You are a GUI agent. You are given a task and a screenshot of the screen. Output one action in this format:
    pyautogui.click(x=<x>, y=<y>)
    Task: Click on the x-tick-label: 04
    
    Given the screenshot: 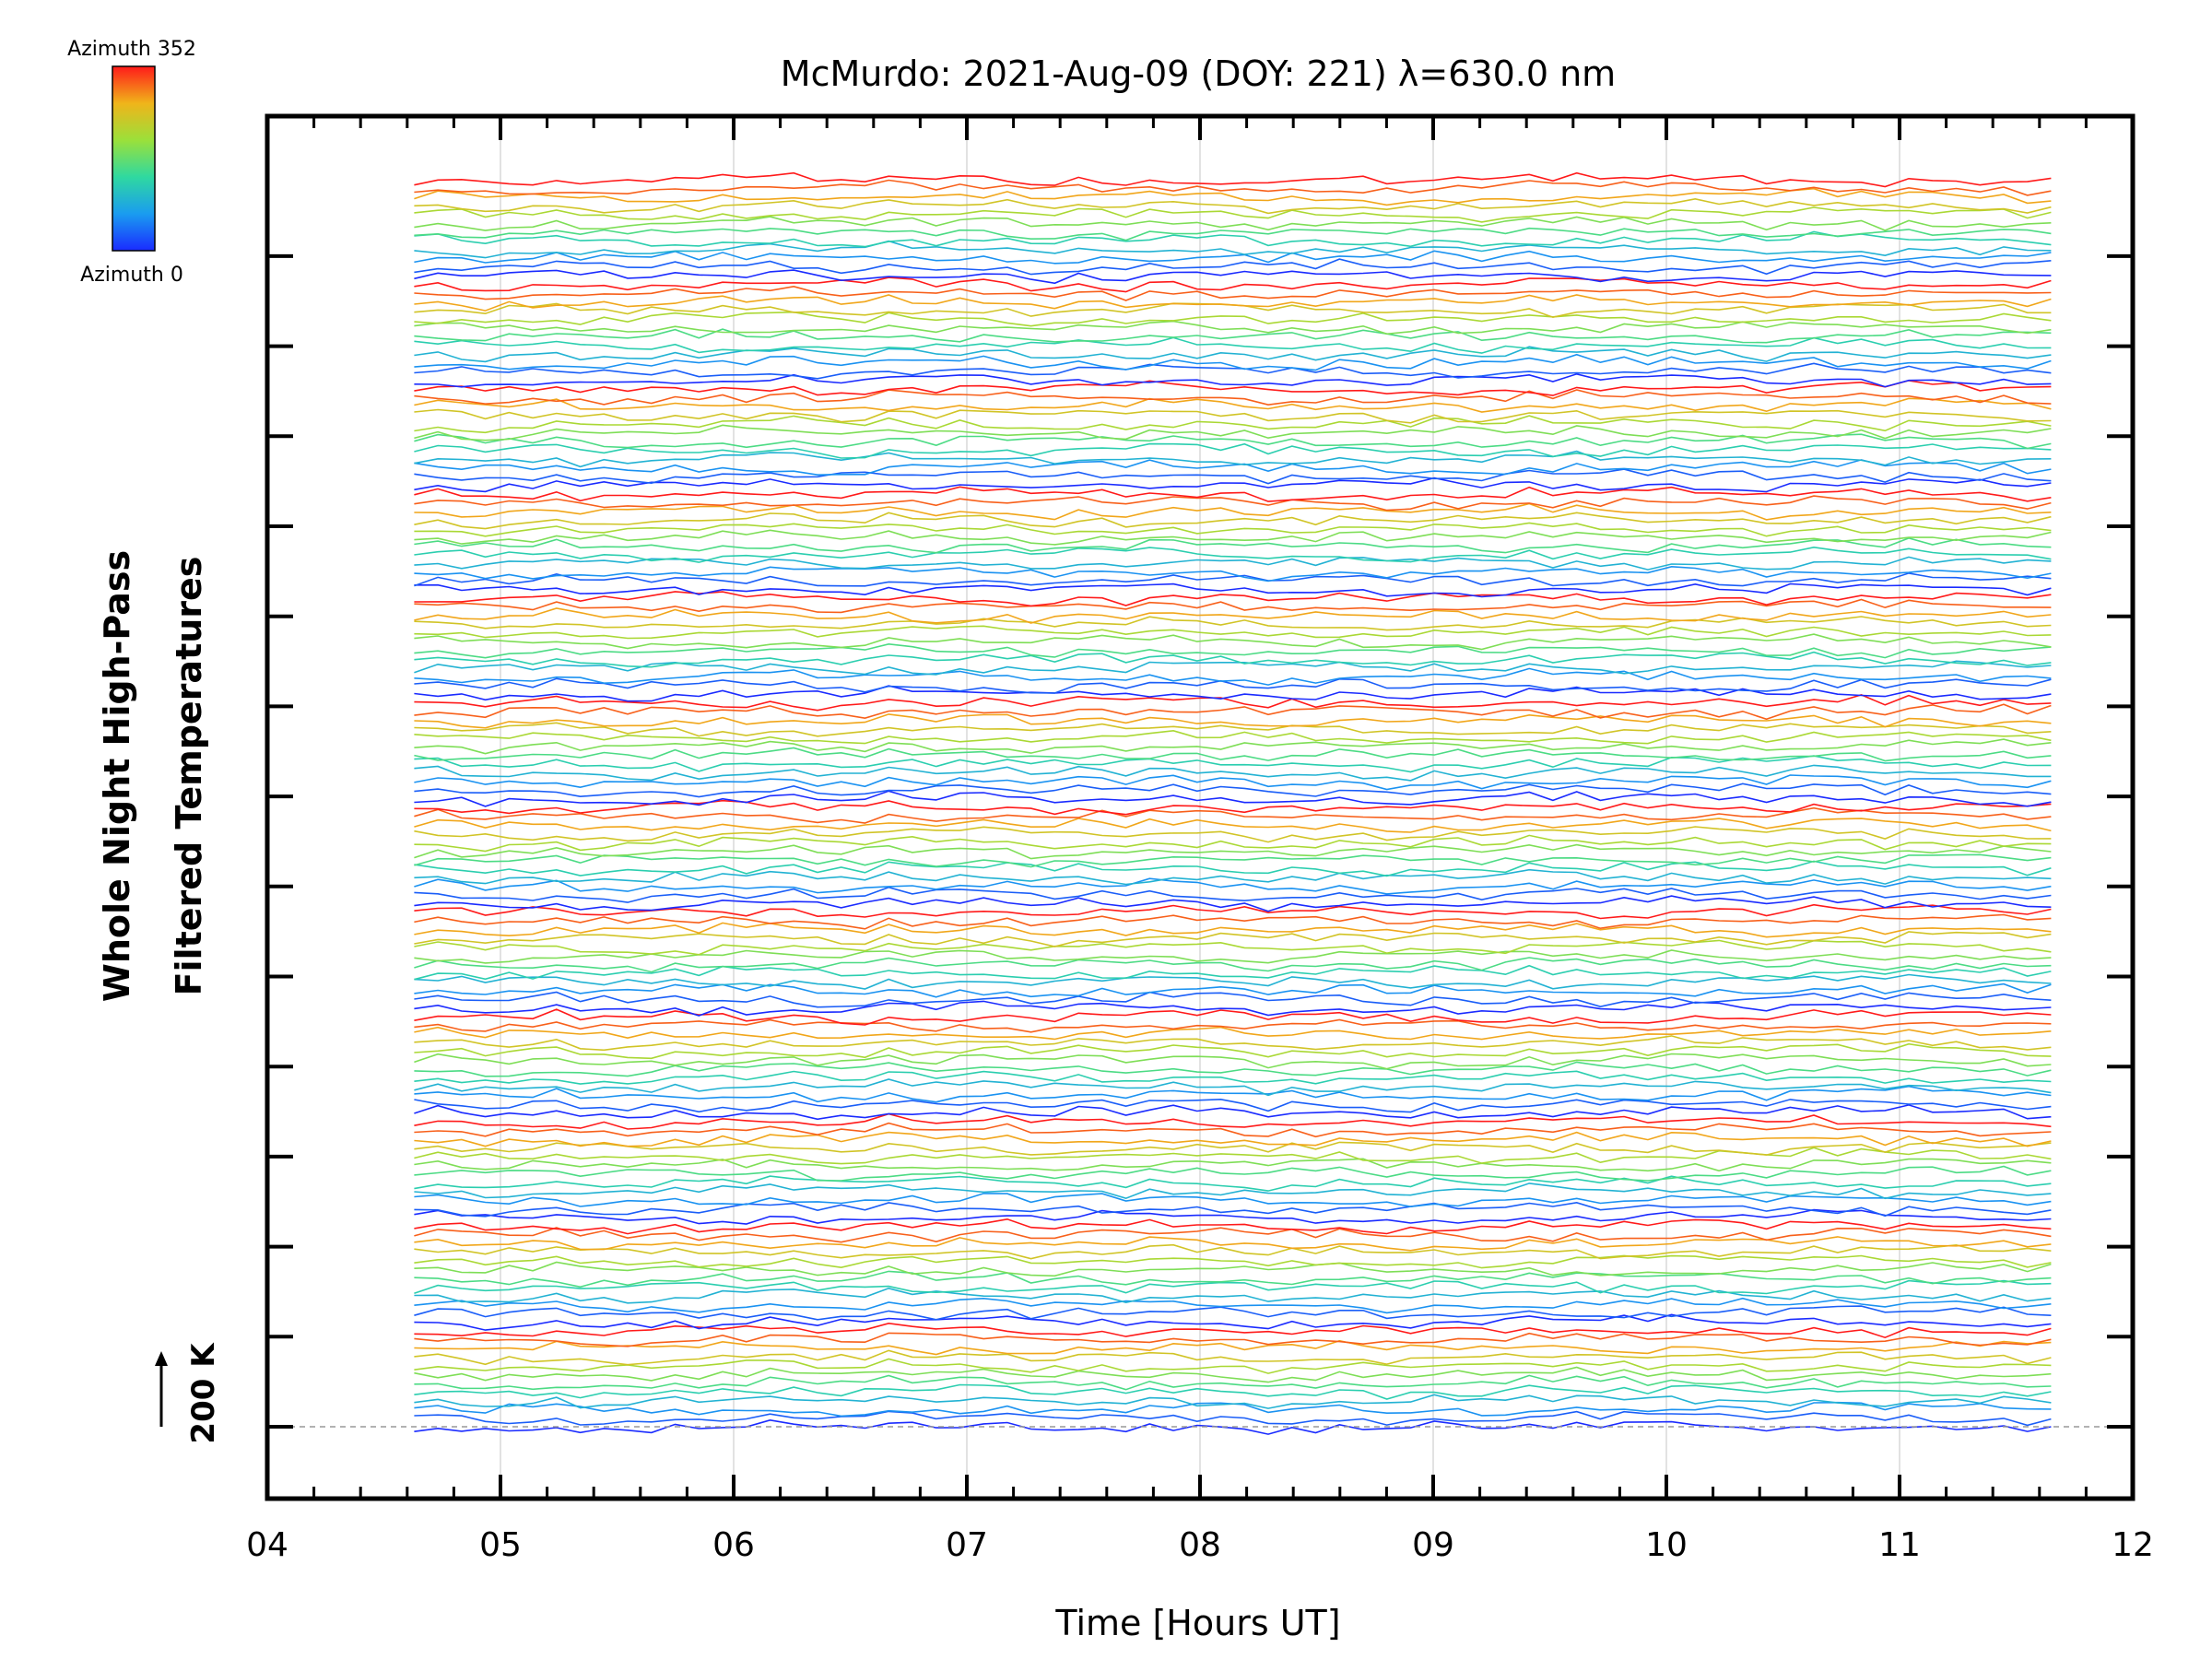 What is the action you would take?
    pyautogui.click(x=267, y=1545)
    